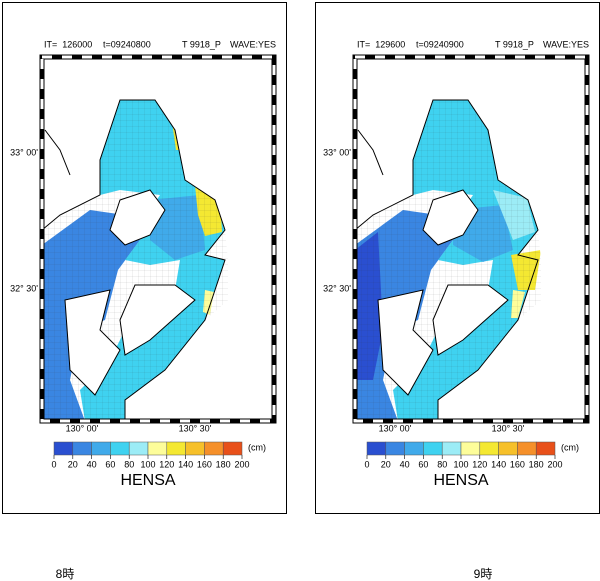 The height and width of the screenshot is (581, 600). What do you see at coordinates (483, 574) in the screenshot?
I see `caption: 9時` at bounding box center [483, 574].